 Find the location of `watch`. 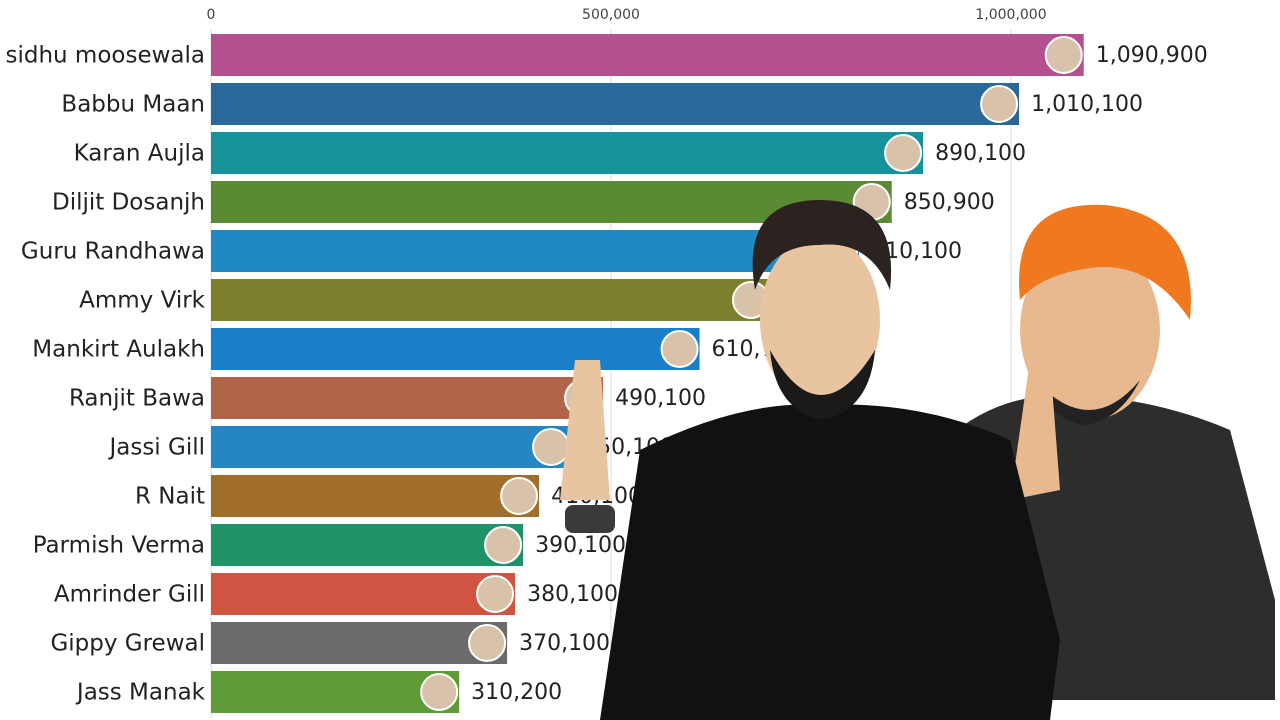

watch is located at coordinates (590, 519).